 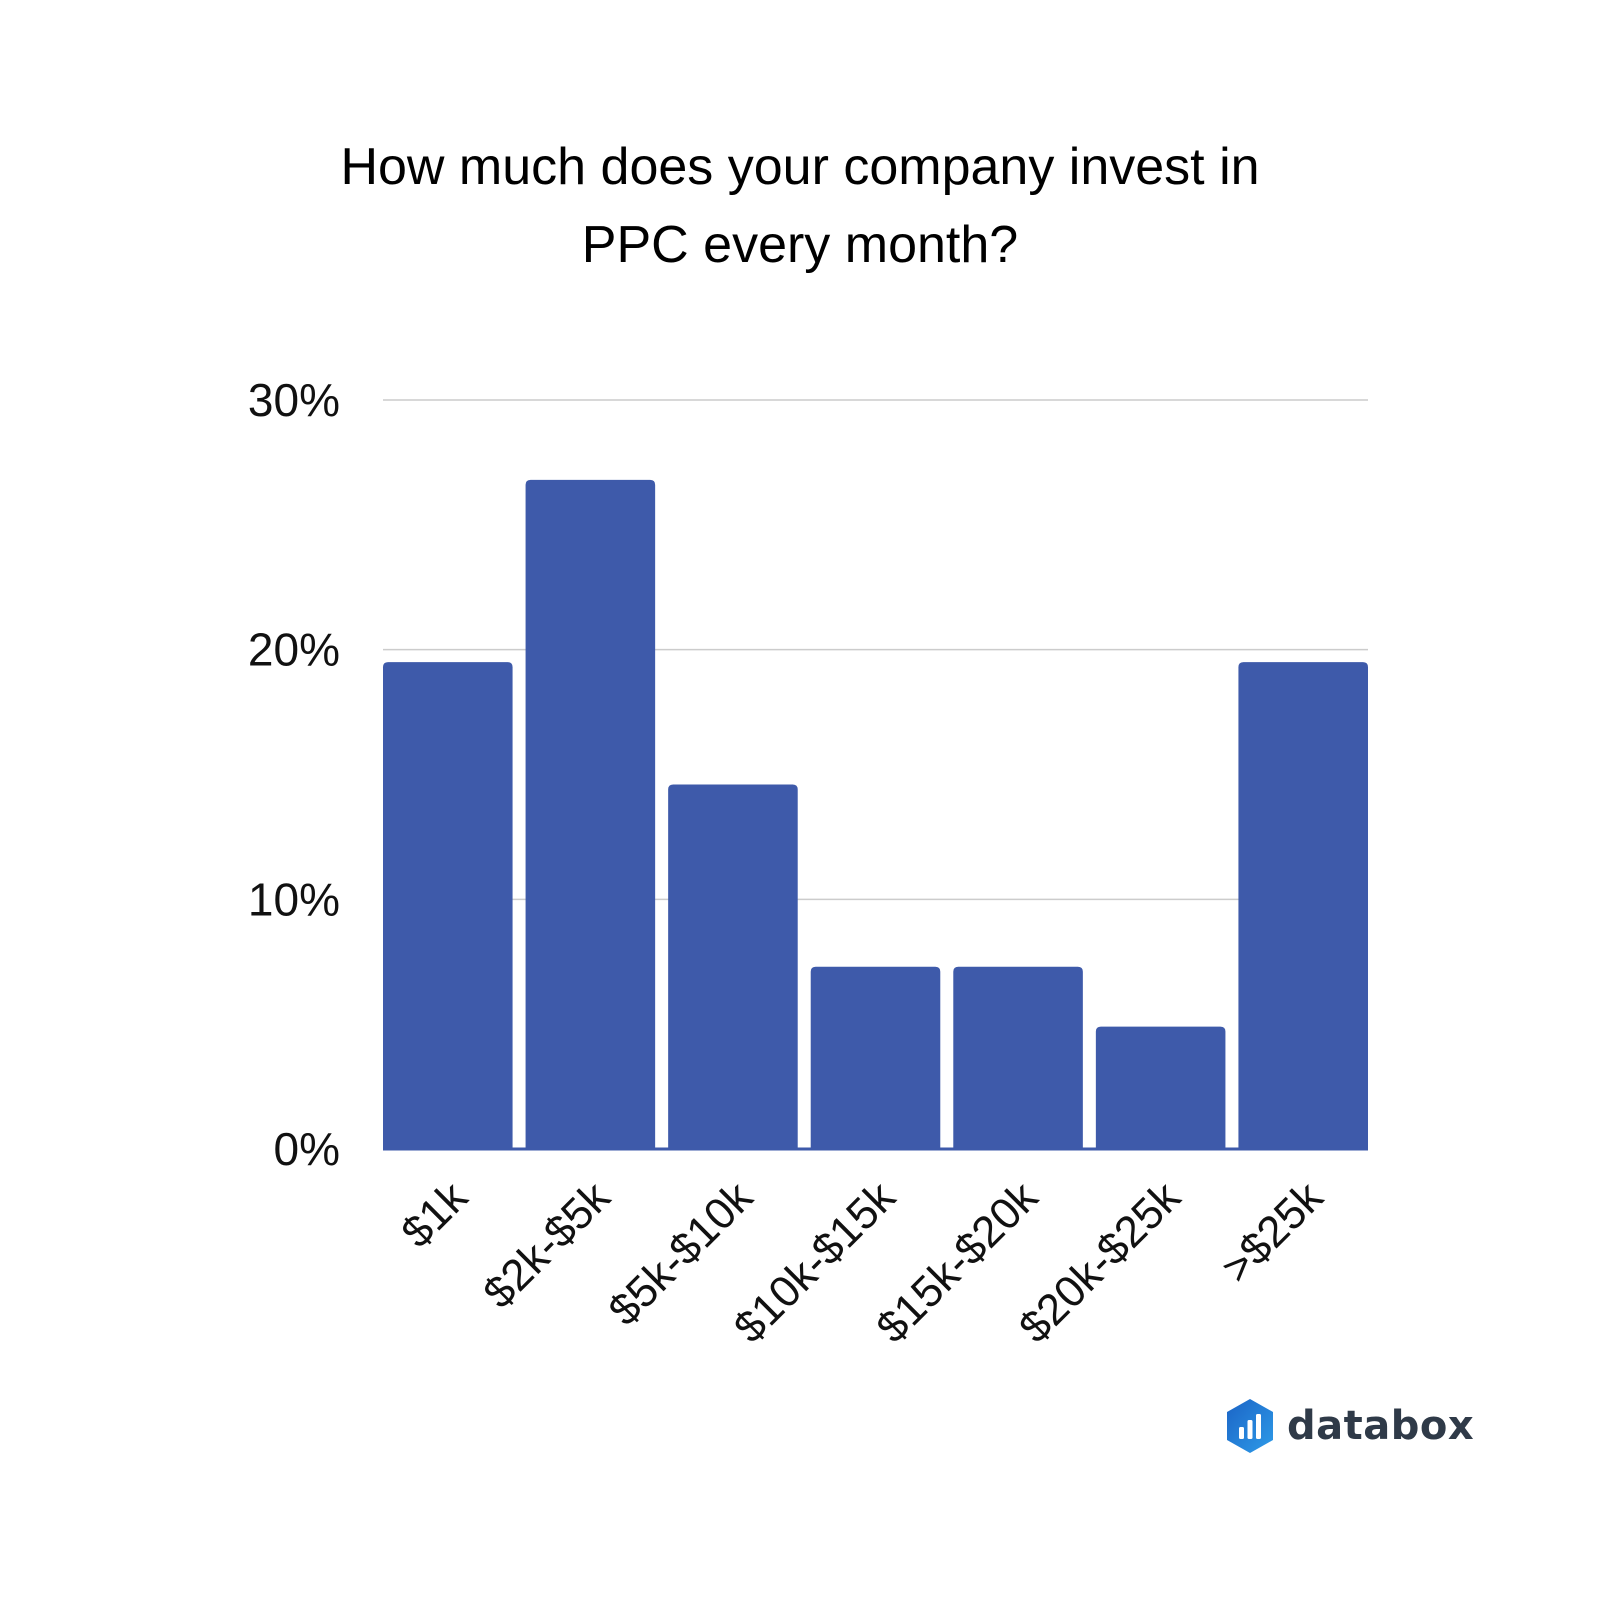 I want to click on brand-logo: databox, so click(x=1349, y=1426).